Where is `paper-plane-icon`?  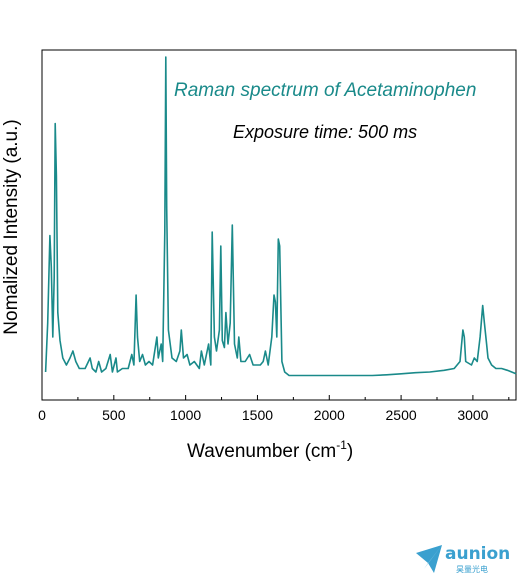
paper-plane-icon is located at coordinates (429, 559).